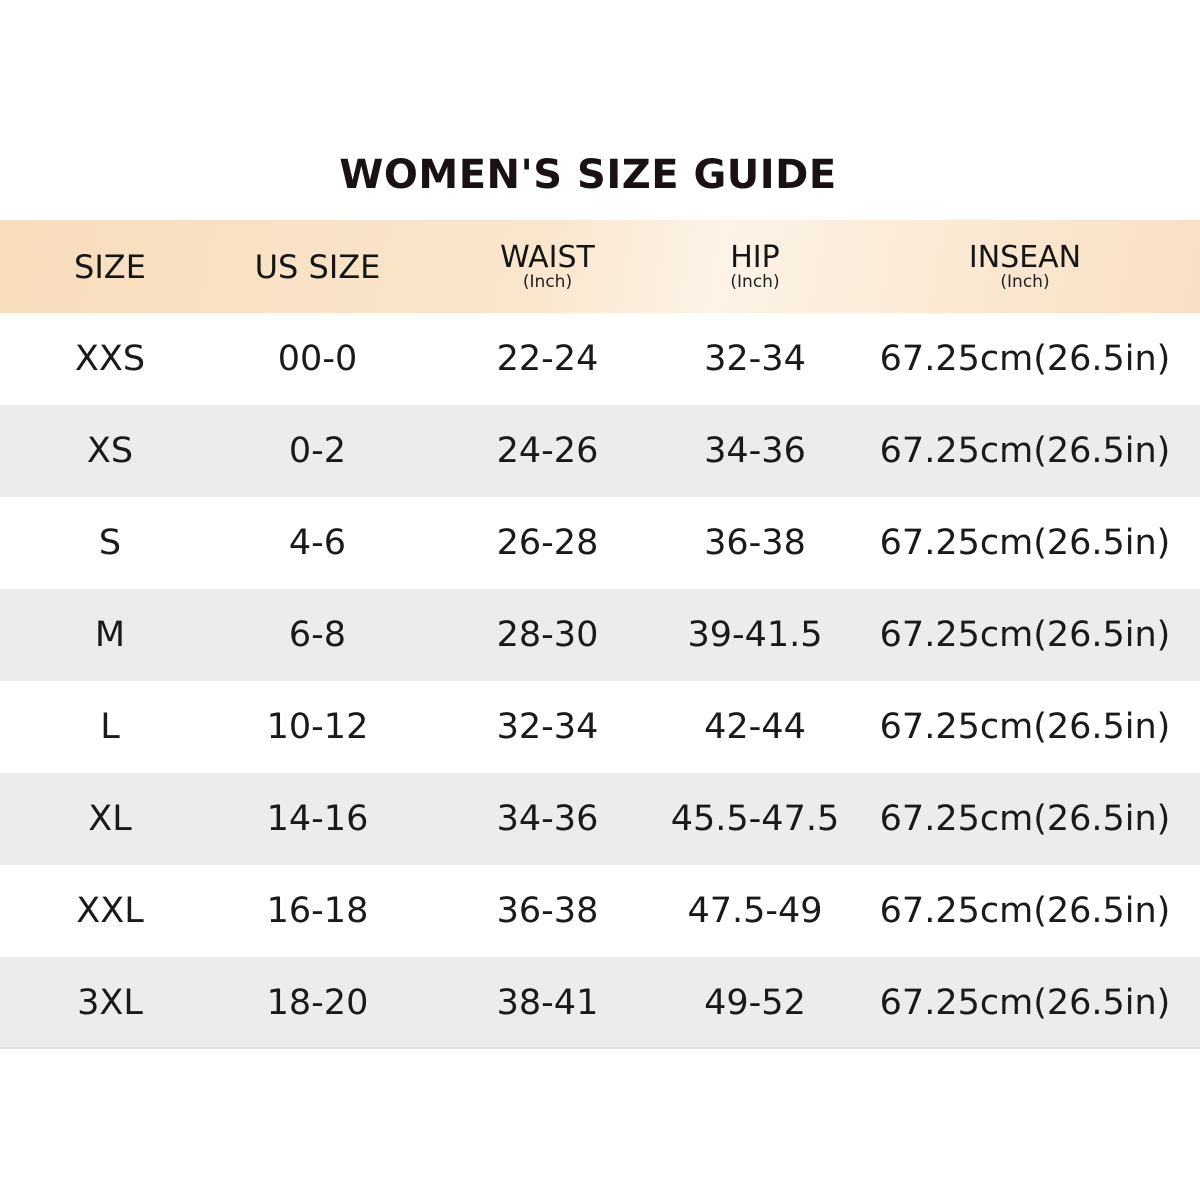 This screenshot has width=1200, height=1200. What do you see at coordinates (547, 819) in the screenshot?
I see `cell-waist: 34-36` at bounding box center [547, 819].